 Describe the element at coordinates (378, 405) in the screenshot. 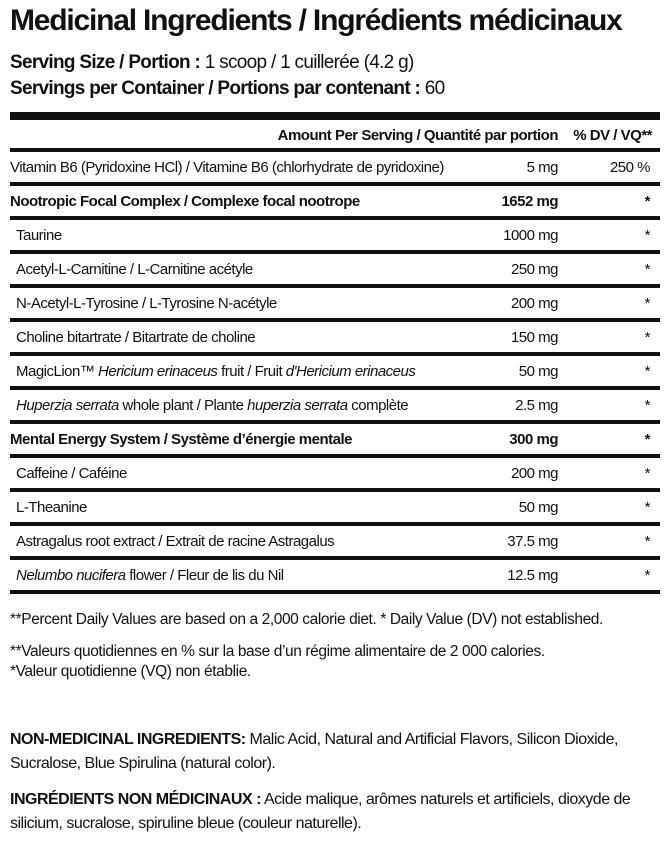

I see `ingredient-name-part: complète` at that location.